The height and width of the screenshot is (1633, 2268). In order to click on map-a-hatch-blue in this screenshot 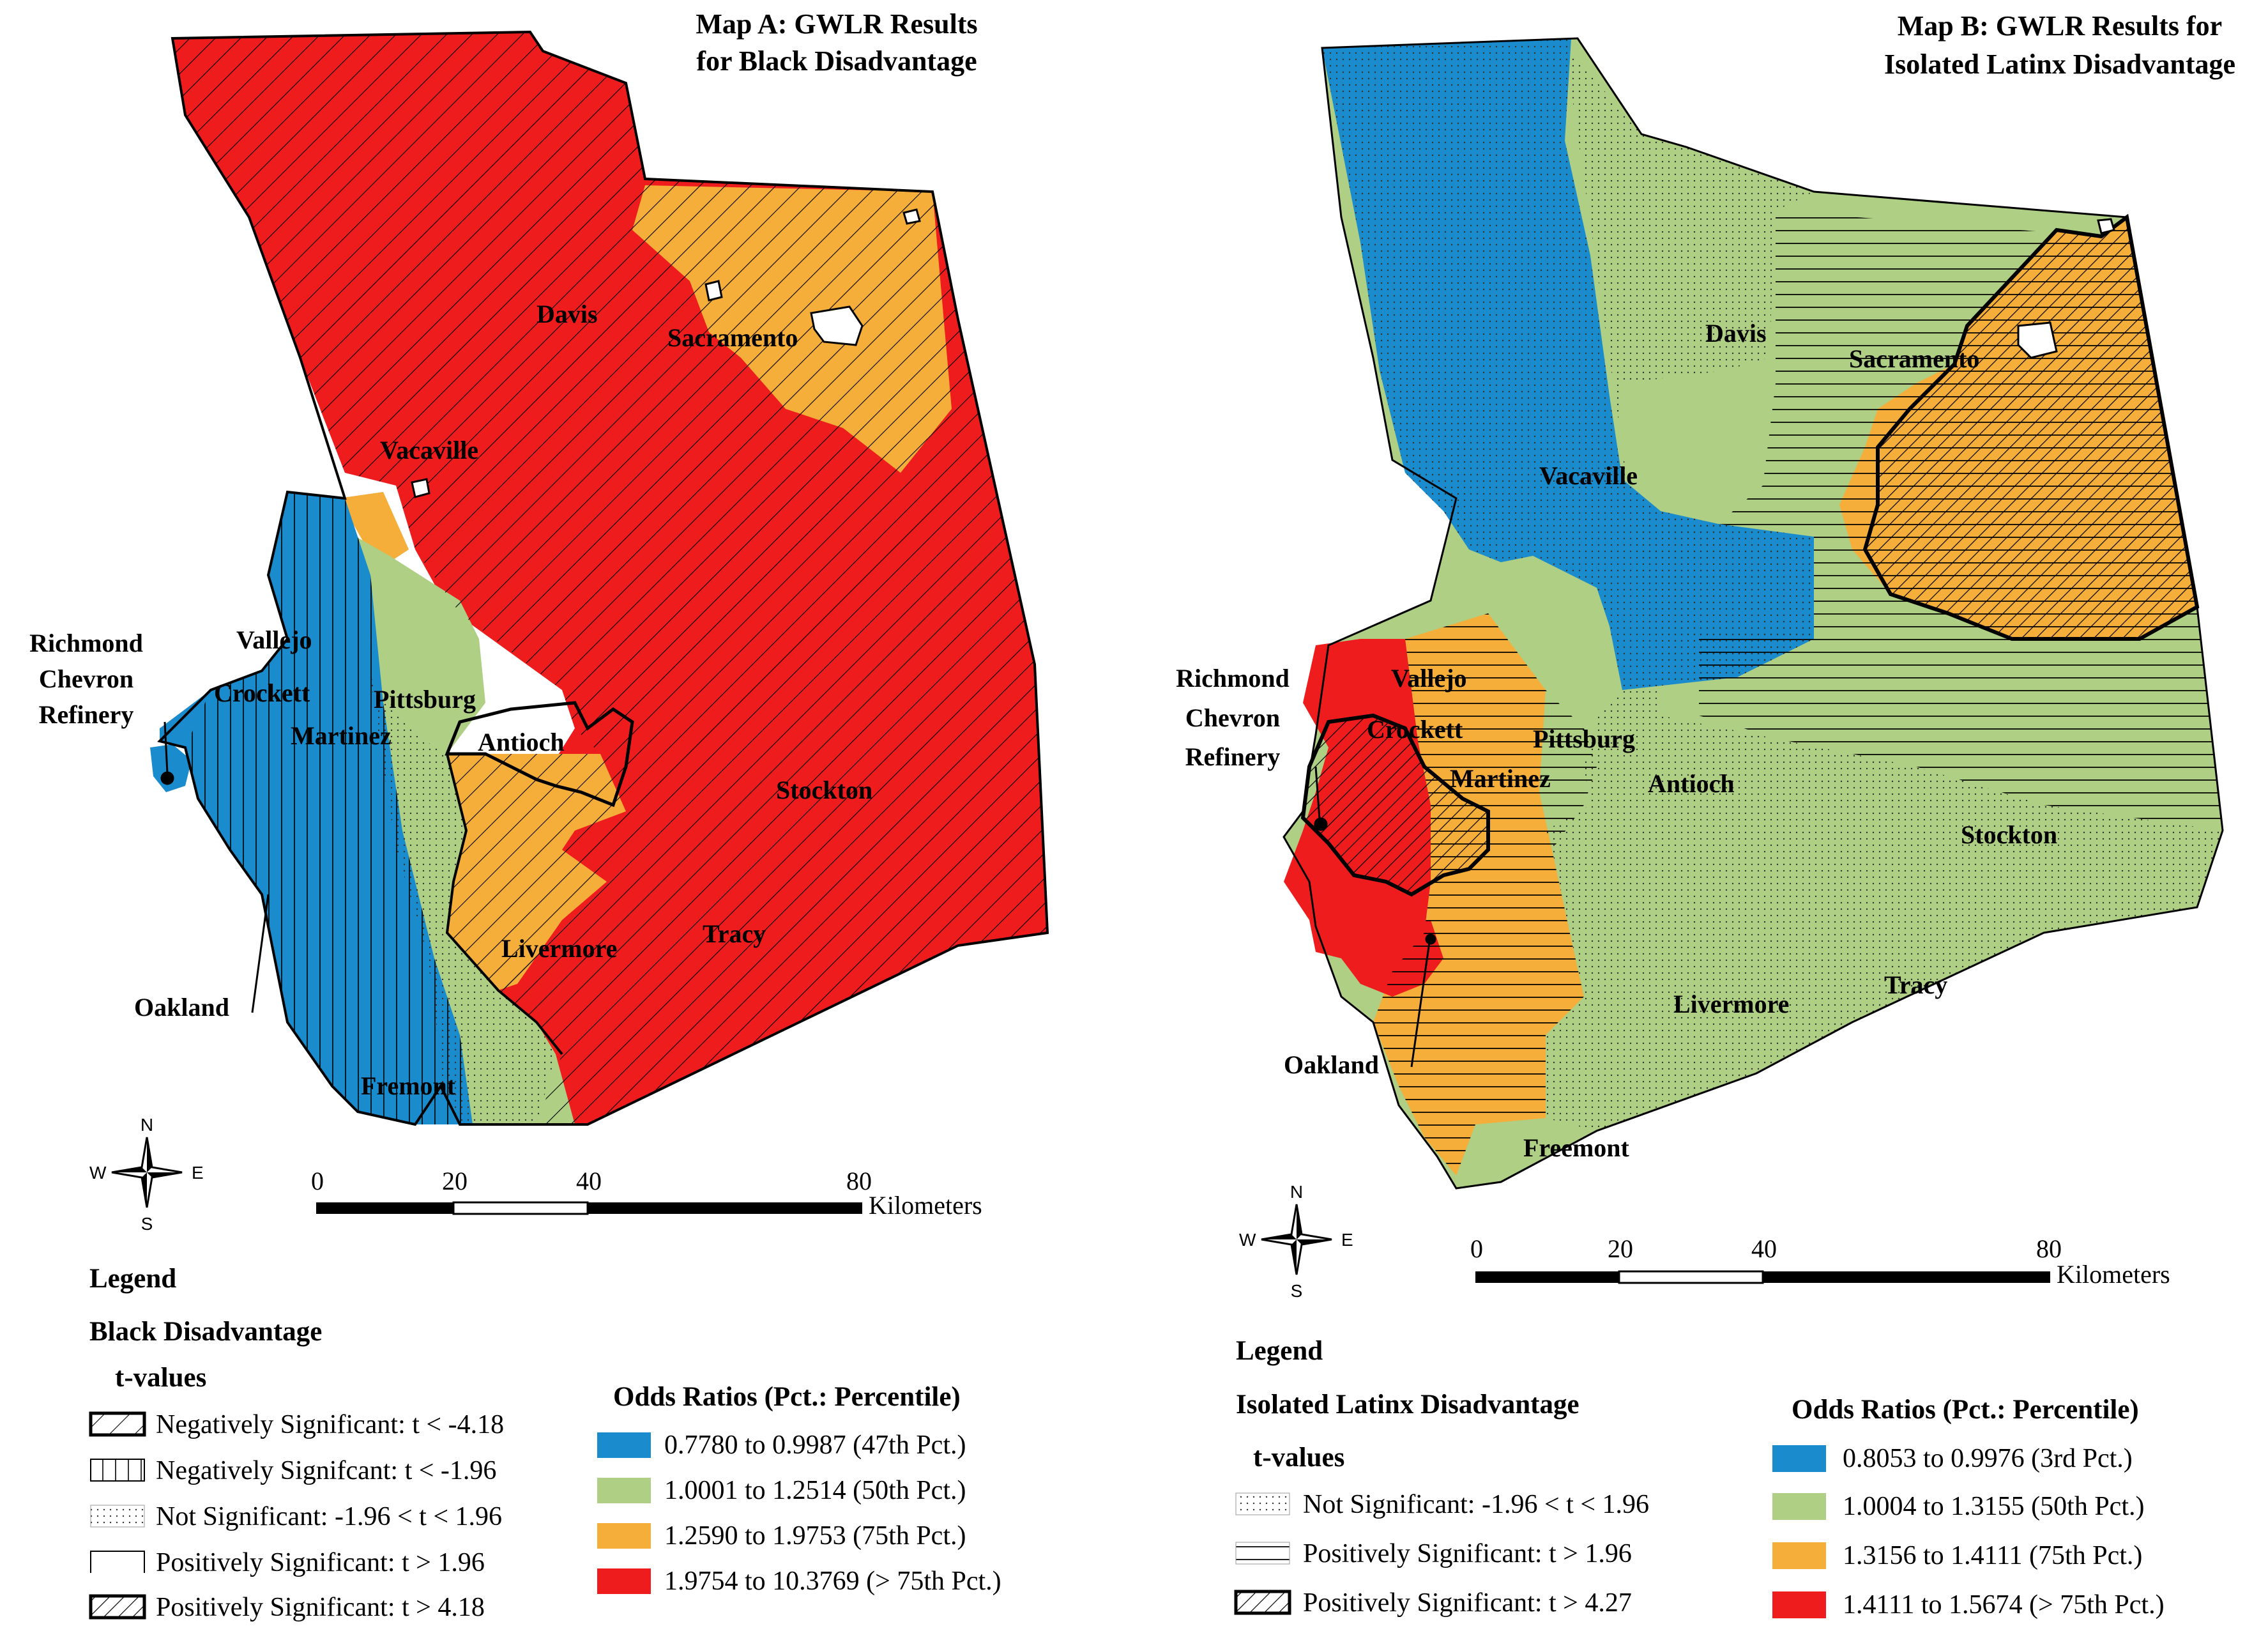, I will do `click(329, 808)`.